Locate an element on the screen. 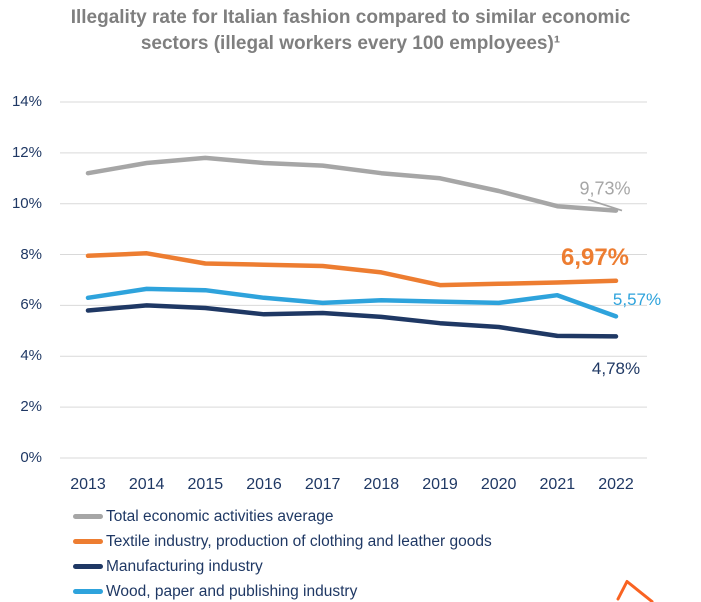  y-axis-tick-label: 8% is located at coordinates (31, 254).